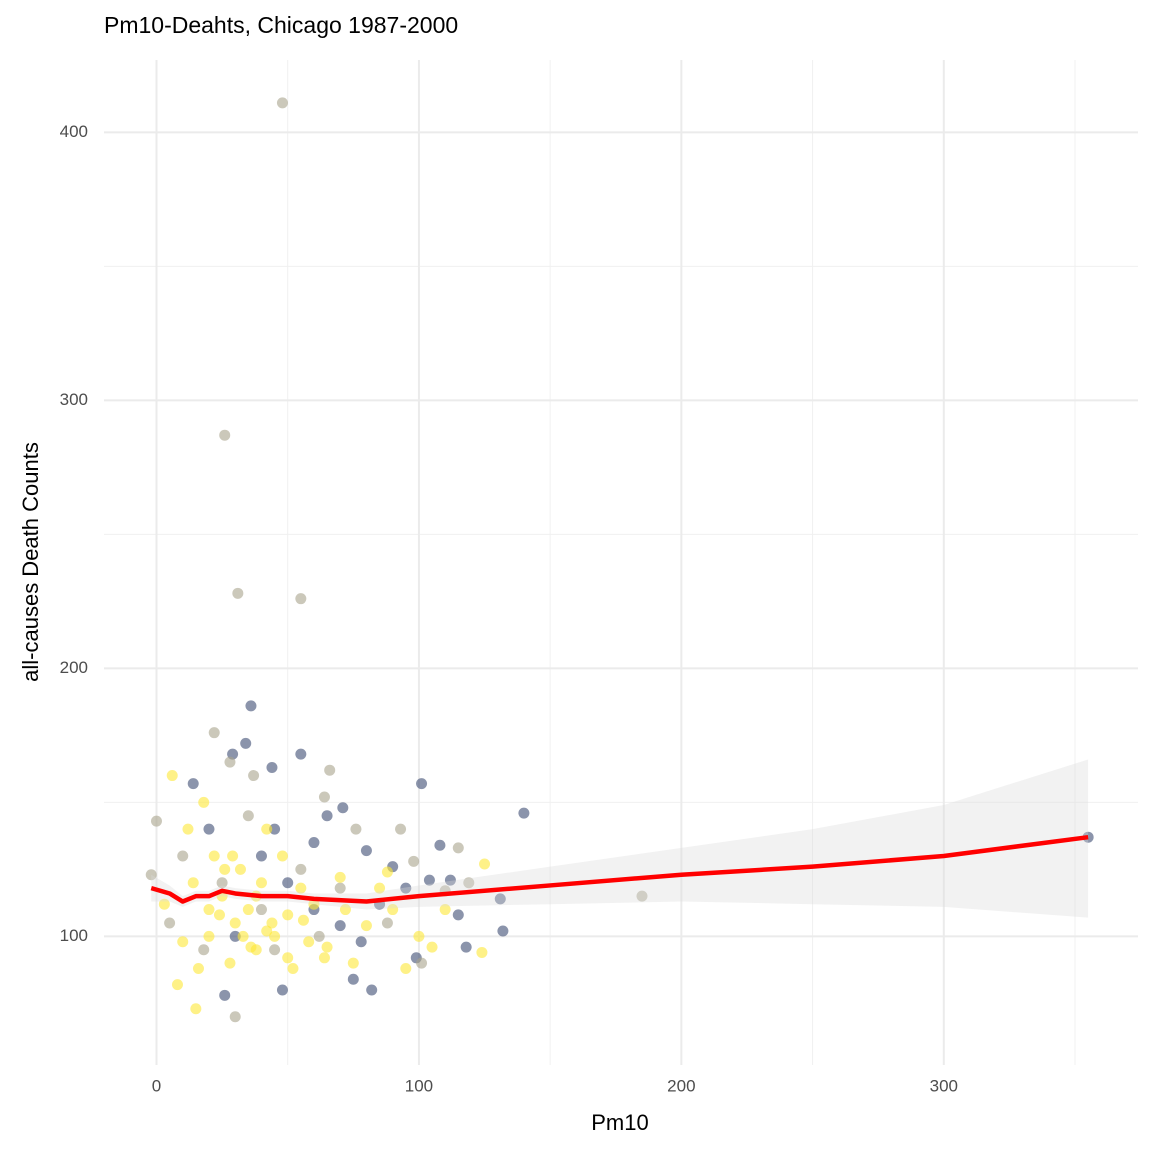 This screenshot has width=1152, height=1152. I want to click on y-tick-label: 100, so click(74, 935).